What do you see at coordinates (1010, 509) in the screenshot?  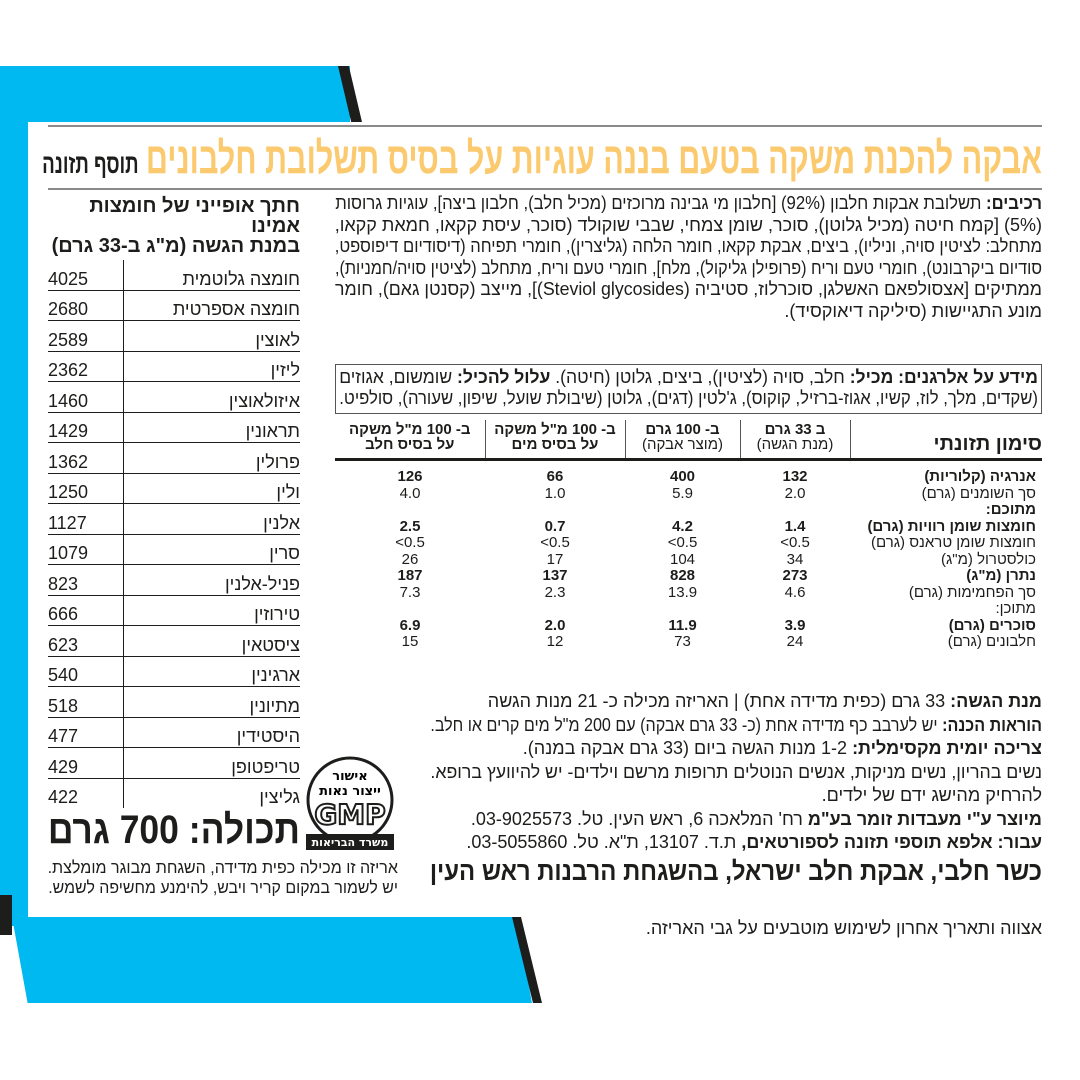 I see `nutrient-label: מתוכם:` at bounding box center [1010, 509].